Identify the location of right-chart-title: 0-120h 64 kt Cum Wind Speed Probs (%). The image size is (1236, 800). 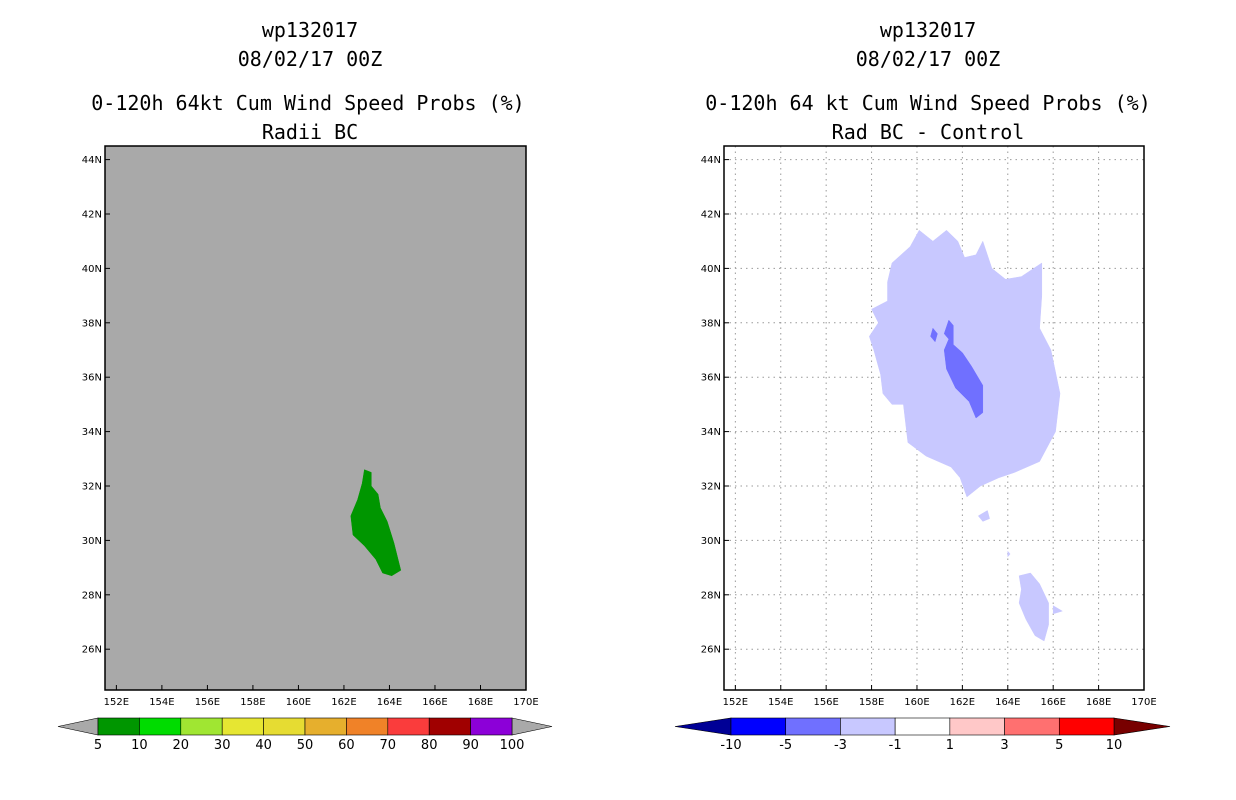
(928, 103).